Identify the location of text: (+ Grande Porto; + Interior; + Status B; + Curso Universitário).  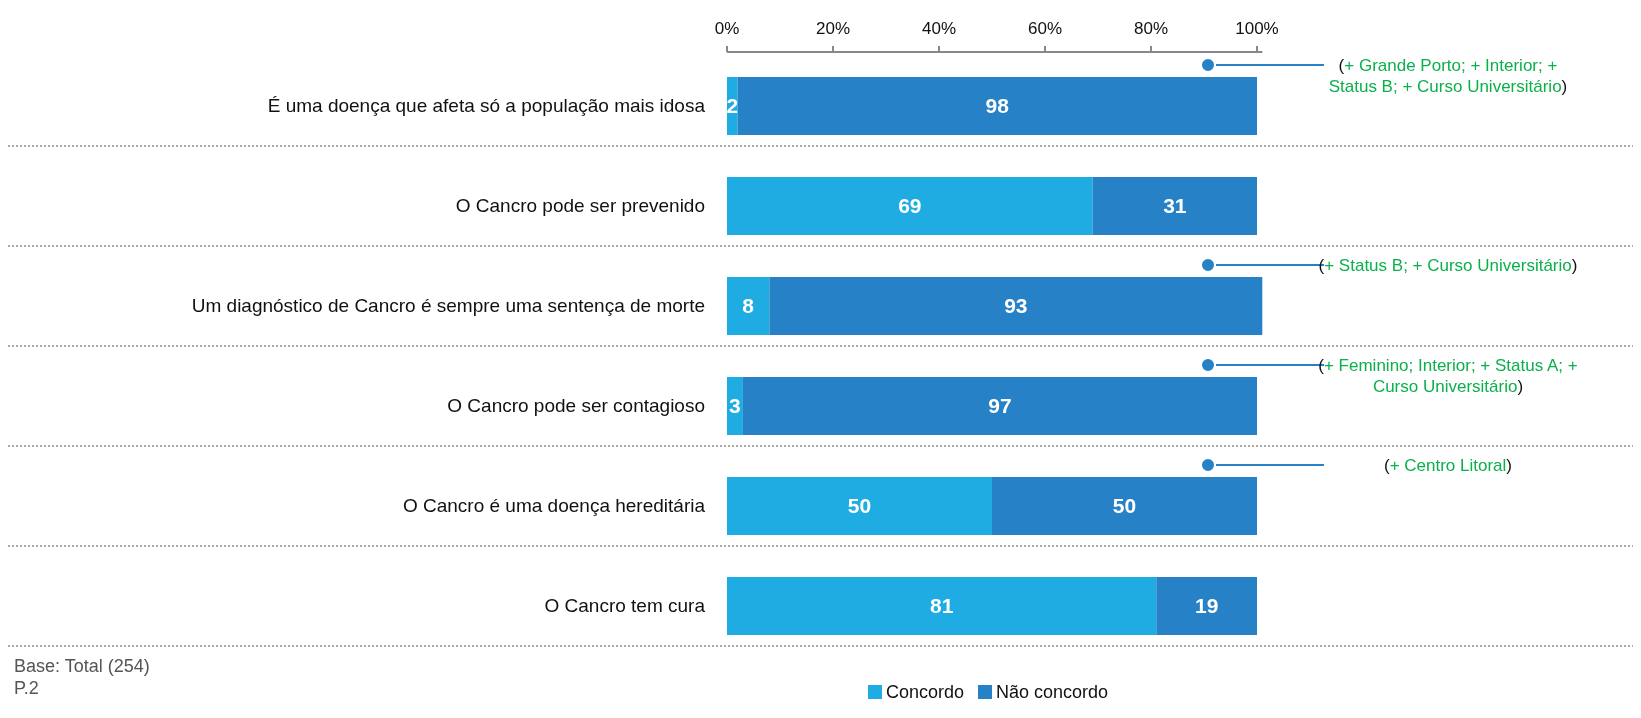
(1448, 76).